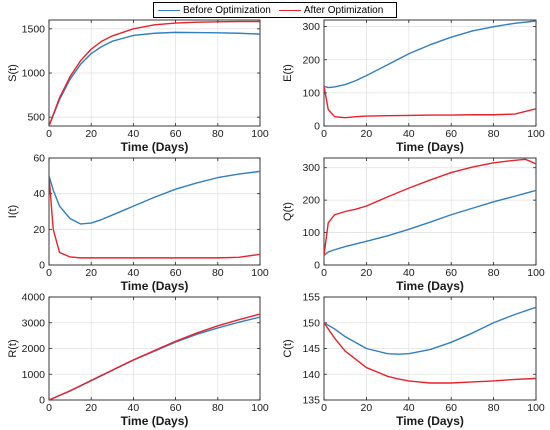 This screenshot has width=550, height=430. What do you see at coordinates (34, 349) in the screenshot?
I see `y-tick-label: 2000` at bounding box center [34, 349].